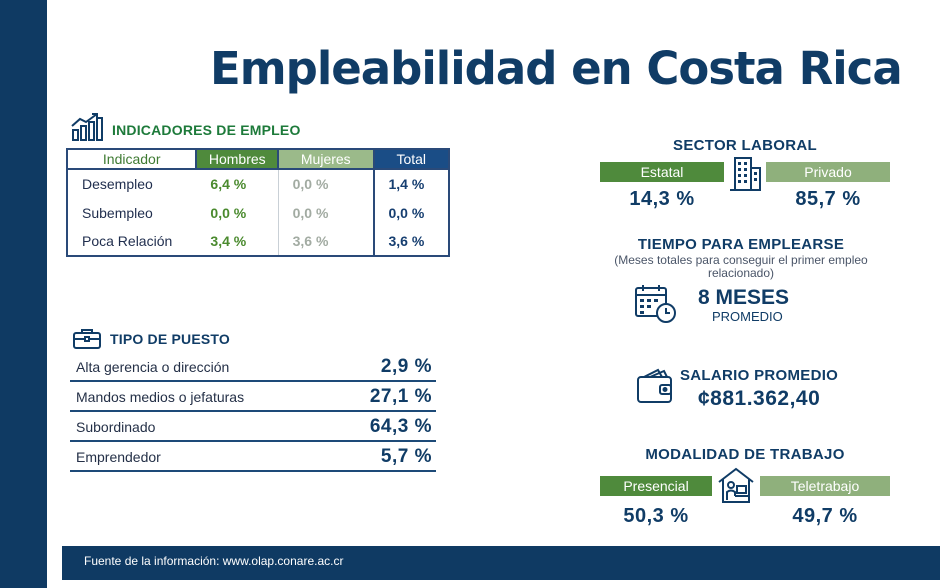 The image size is (940, 588). I want to click on col-header-indicador: Indicador, so click(131, 159).